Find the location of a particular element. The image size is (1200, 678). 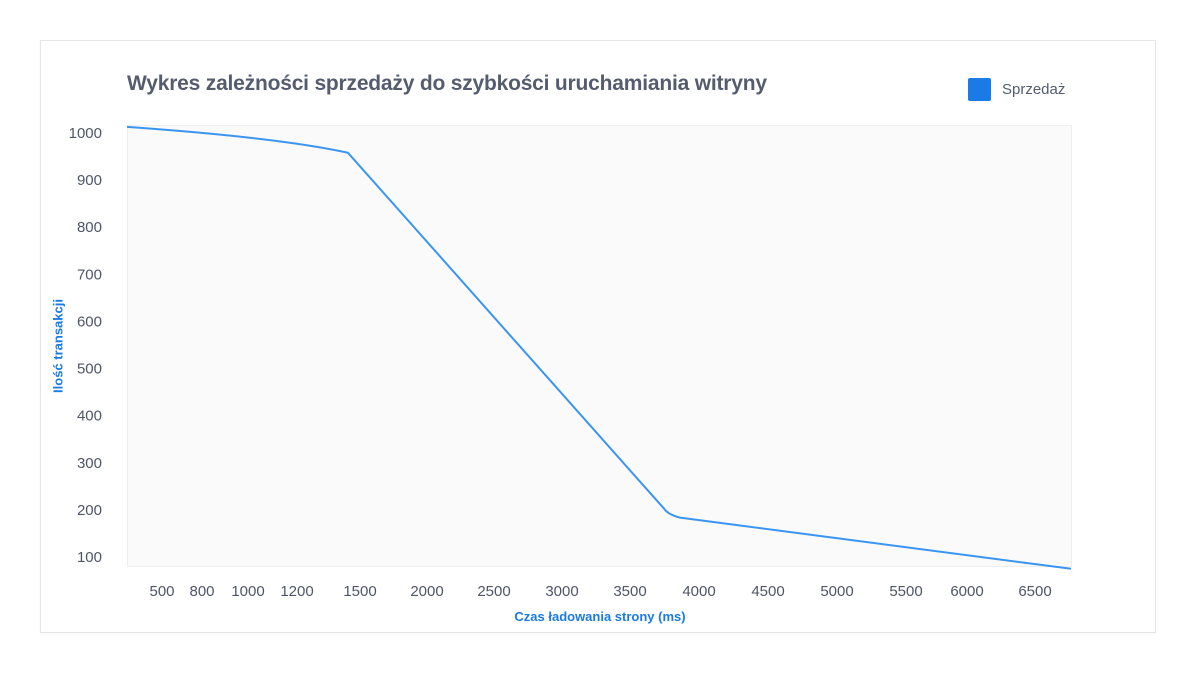

legend: Sprzedaż is located at coordinates (1016, 89).